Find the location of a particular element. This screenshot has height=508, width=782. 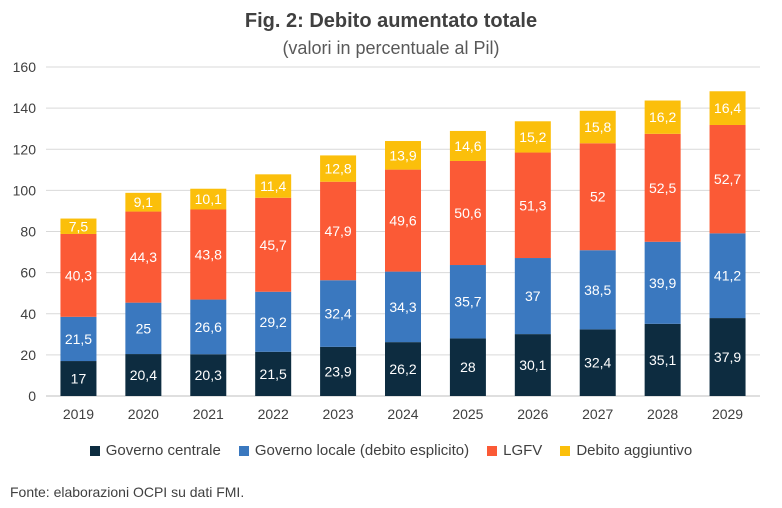

data-label: 37 is located at coordinates (533, 296).